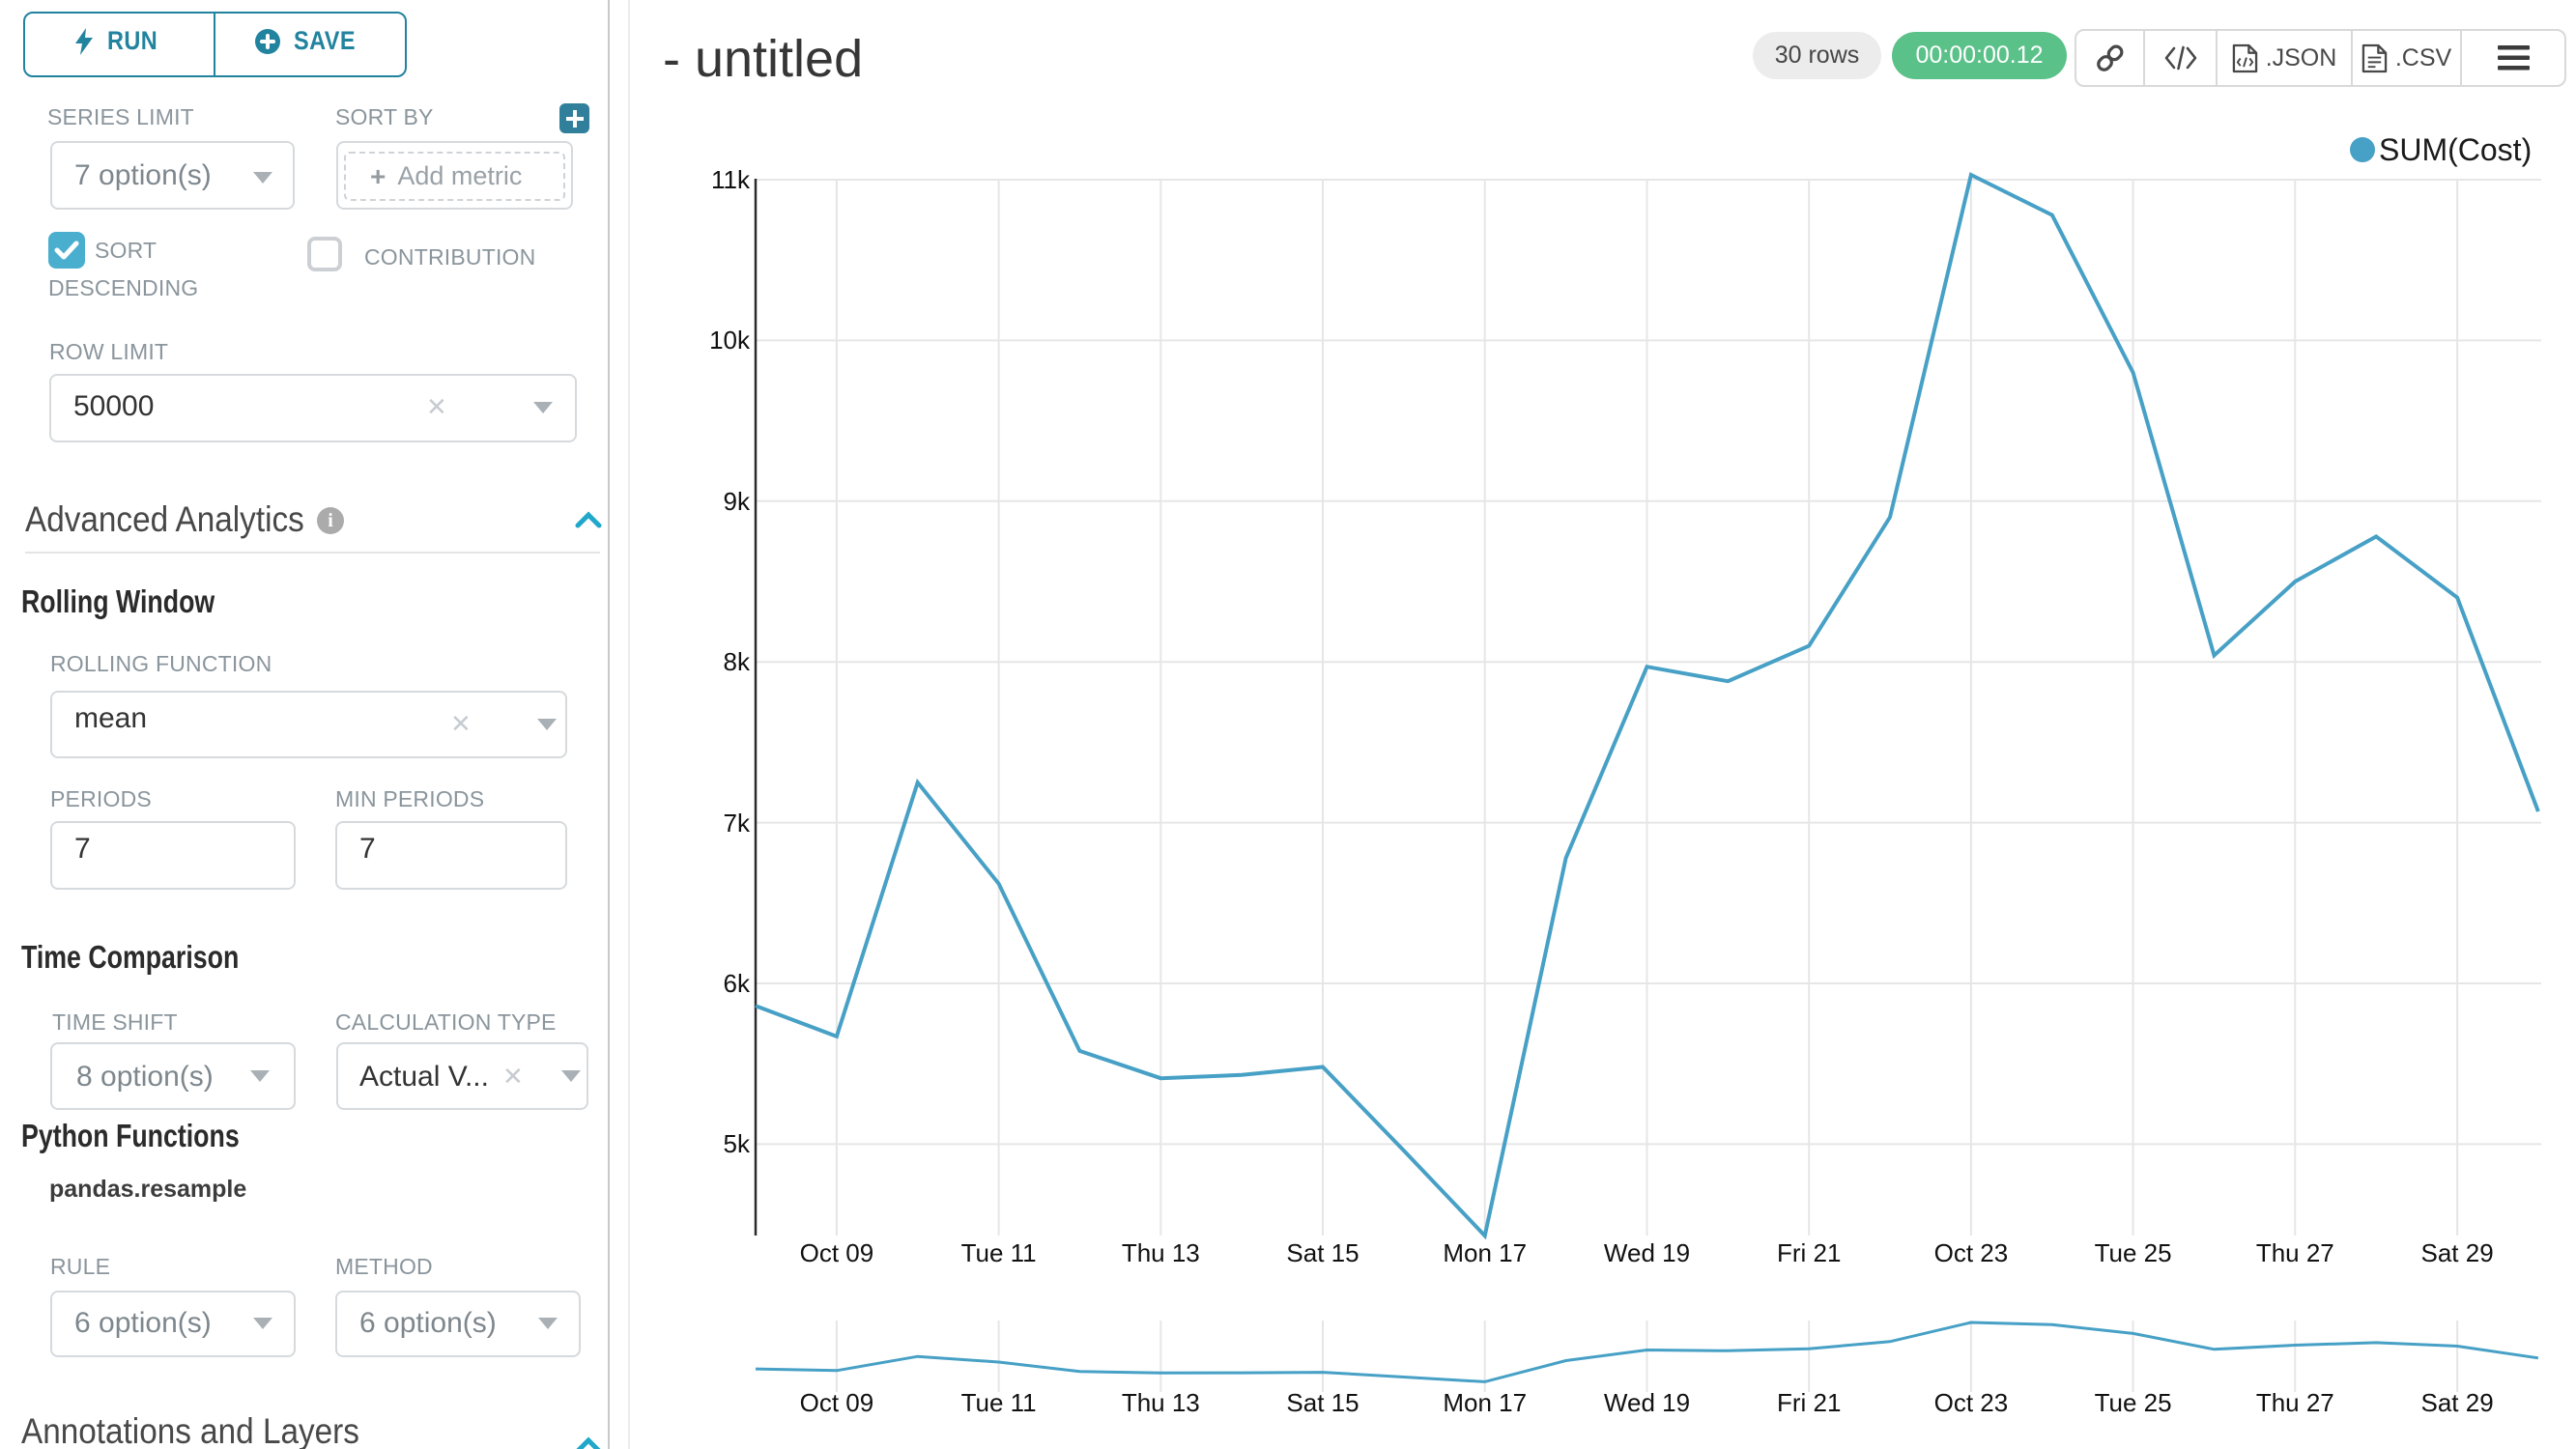  I want to click on svg-text: 10k, so click(730, 340).